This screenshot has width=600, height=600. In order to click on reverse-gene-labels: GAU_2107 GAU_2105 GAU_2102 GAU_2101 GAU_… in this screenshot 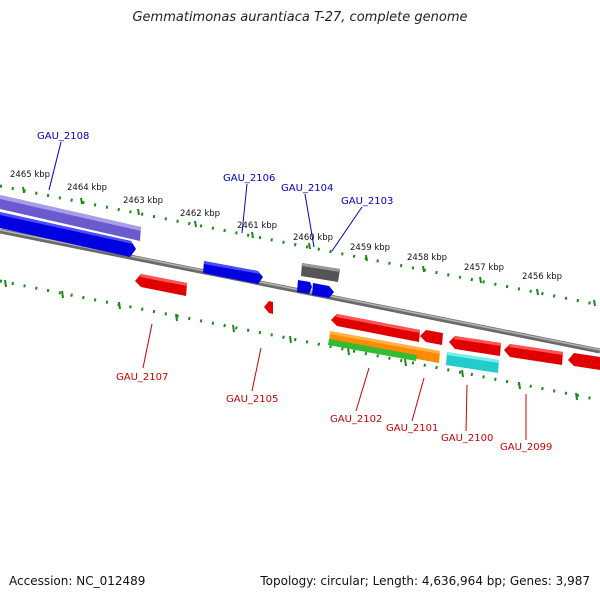, I will do `click(334, 412)`.